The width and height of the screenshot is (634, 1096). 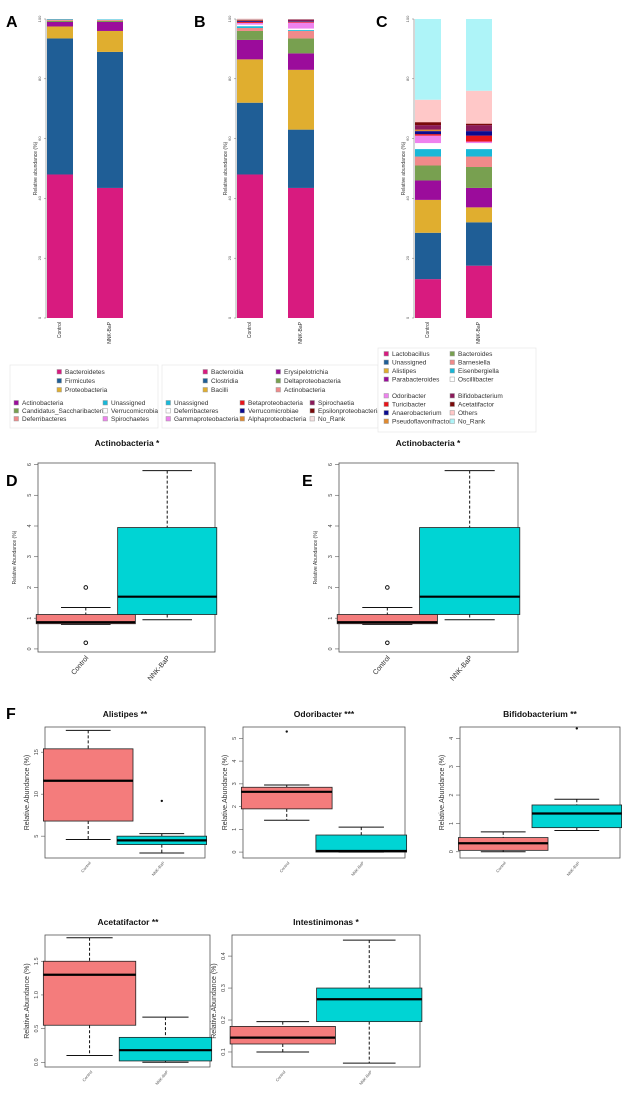 I want to click on legend-item: Deltaproteobacteria, so click(x=308, y=381).